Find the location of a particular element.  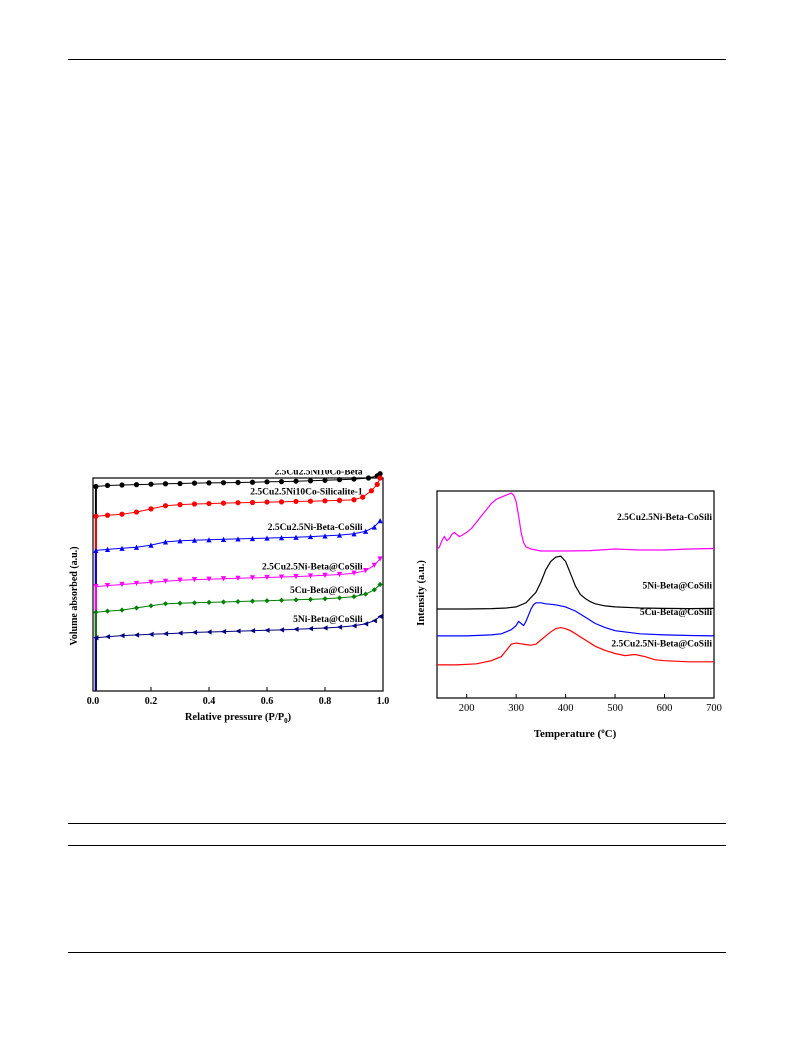

x-tick-label: 600 is located at coordinates (665, 708).